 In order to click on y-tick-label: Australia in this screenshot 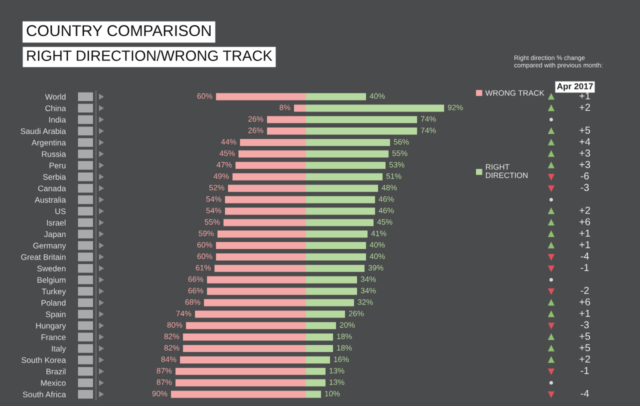, I will do `click(50, 199)`.